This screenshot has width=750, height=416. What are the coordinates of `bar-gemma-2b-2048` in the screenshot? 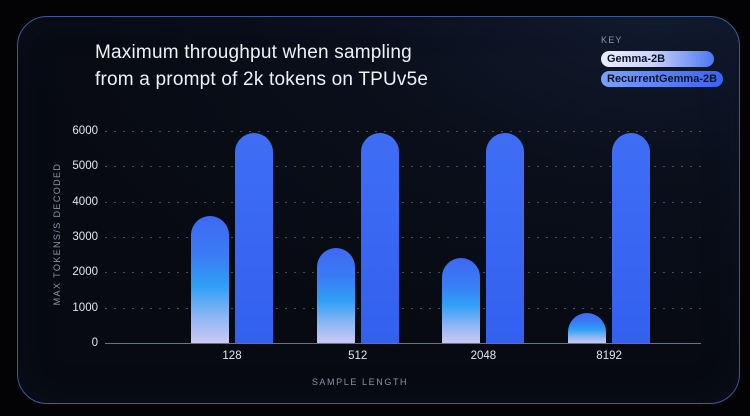 It's located at (461, 300).